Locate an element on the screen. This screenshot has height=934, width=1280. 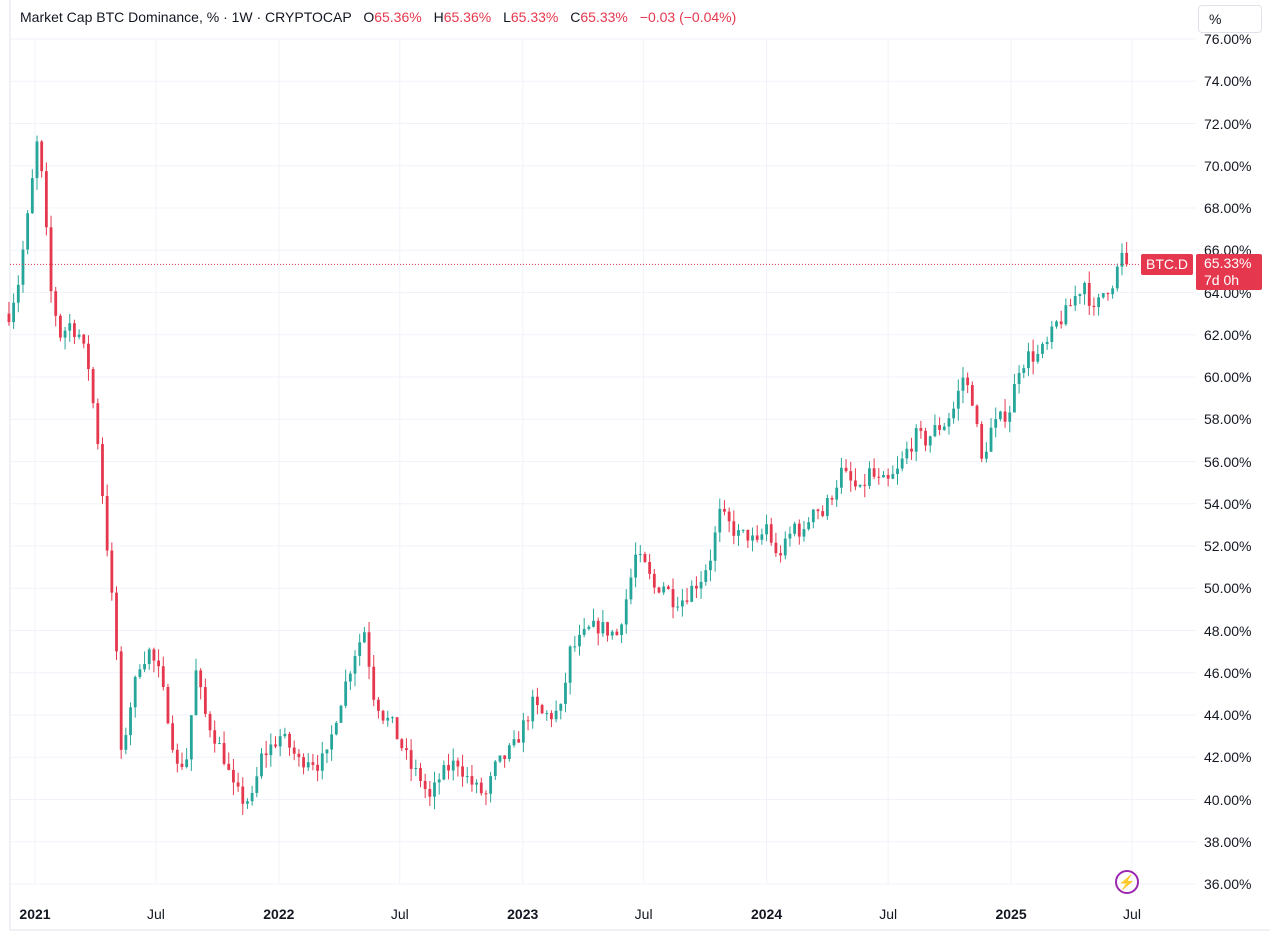
symbol-badge: BTC.D is located at coordinates (1167, 264).